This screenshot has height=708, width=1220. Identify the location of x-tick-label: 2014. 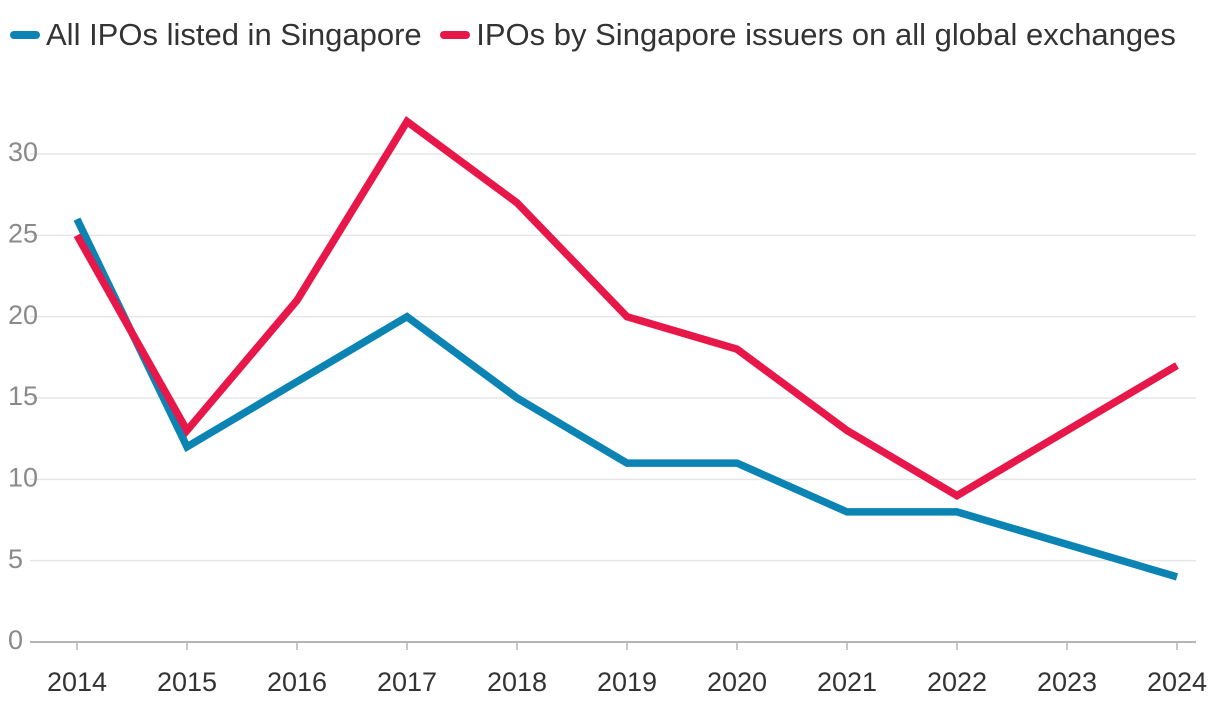
(77, 682).